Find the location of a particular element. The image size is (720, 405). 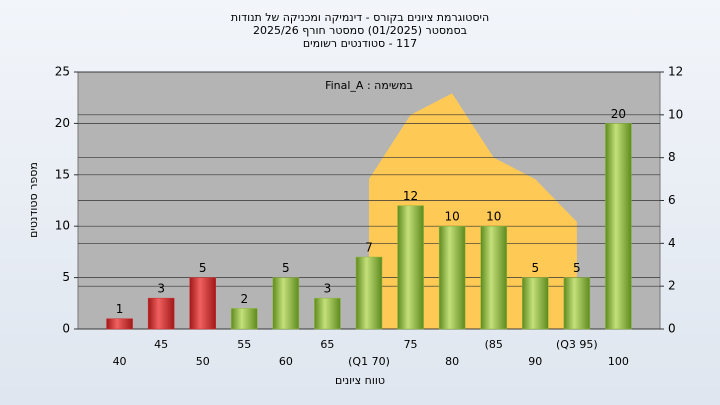

x-tick-label: 100 is located at coordinates (618, 361).